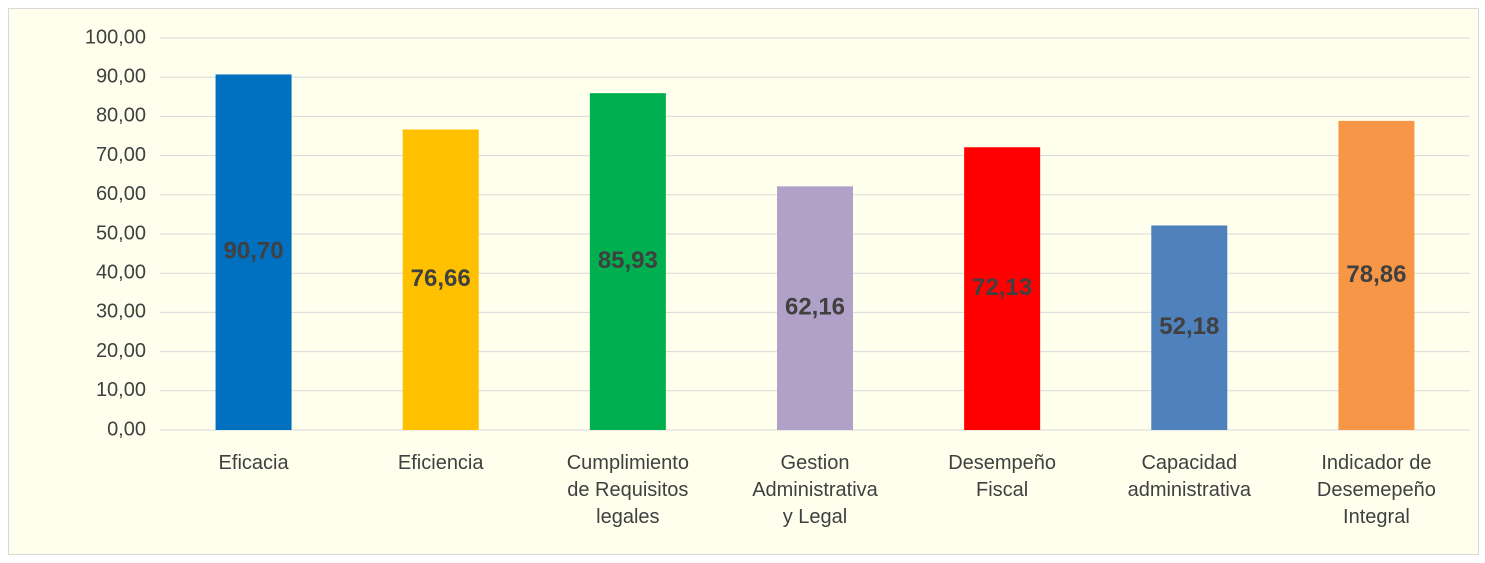  Describe the element at coordinates (1189, 476) in the screenshot. I see `x-tick-label: Capacidad administrativa` at that location.